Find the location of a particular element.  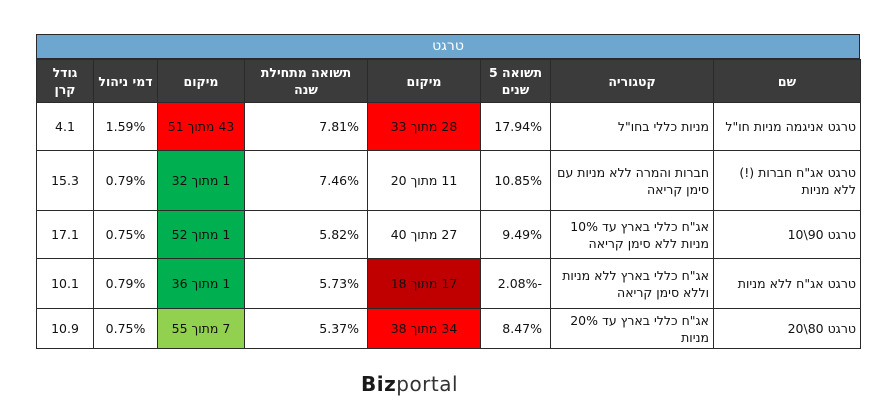

management-fee: 1.59% is located at coordinates (125, 126).